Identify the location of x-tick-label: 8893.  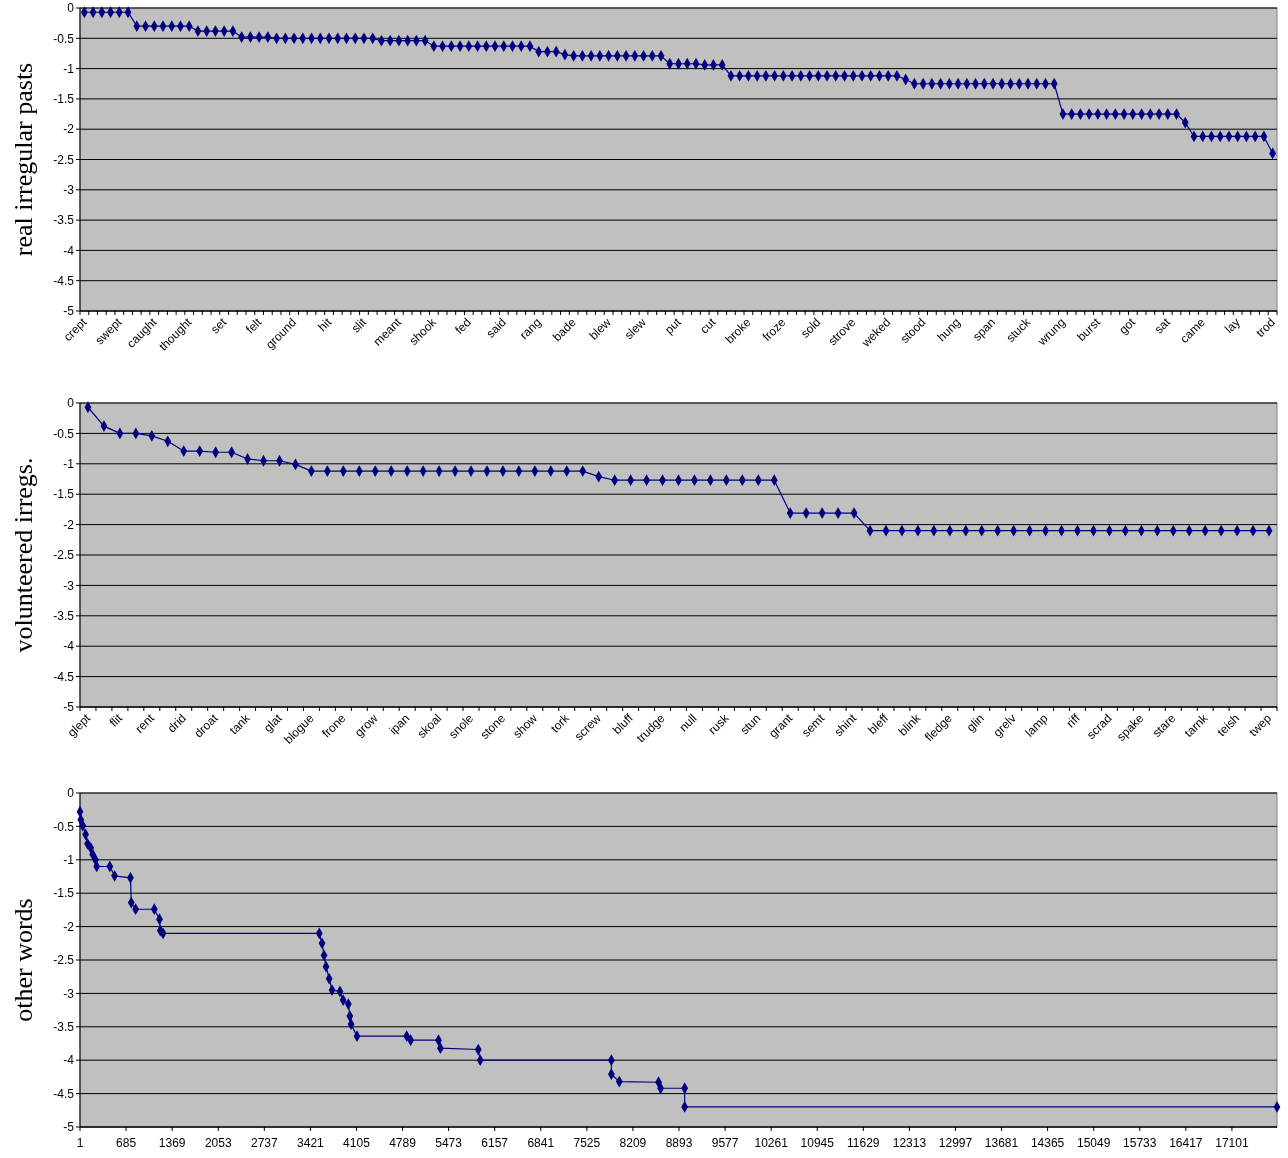
(679, 1143).